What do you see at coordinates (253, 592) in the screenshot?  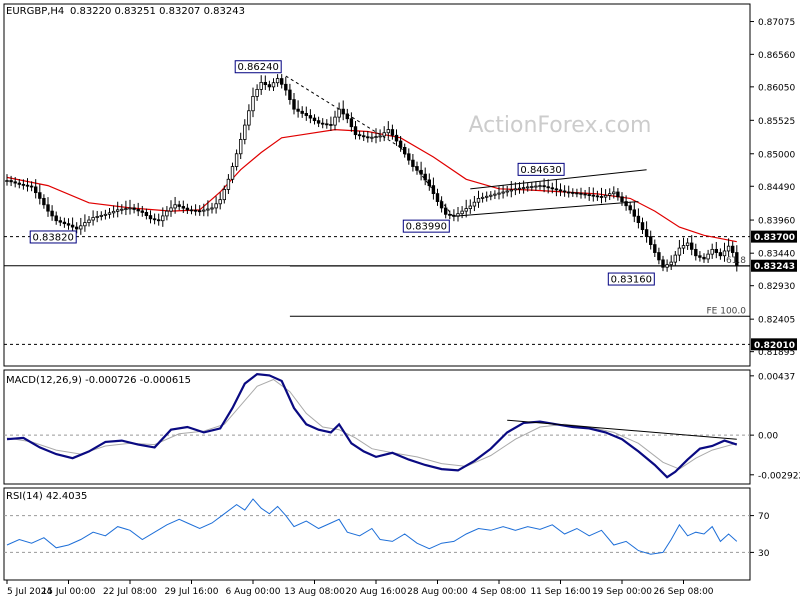 I see `x-tick-label: 6 Aug 00:00` at bounding box center [253, 592].